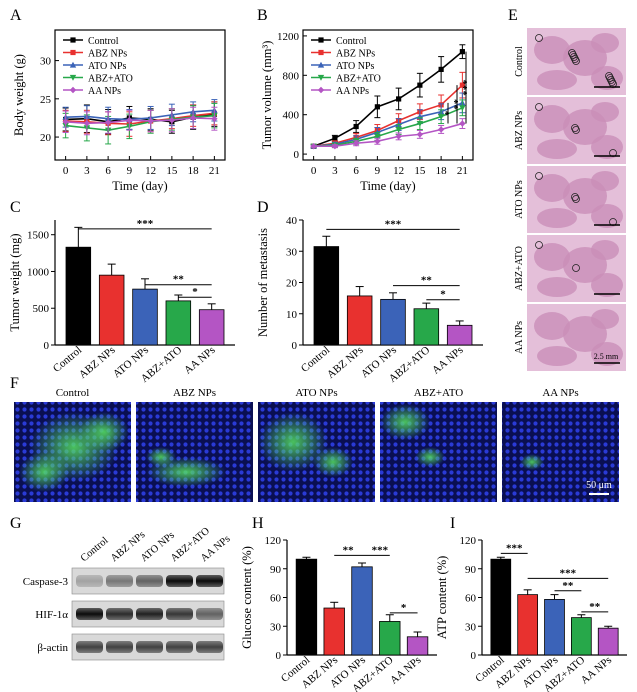 The height and width of the screenshot is (692, 637). Describe the element at coordinates (398, 171) in the screenshot. I see `x-tick-label: 12` at that location.